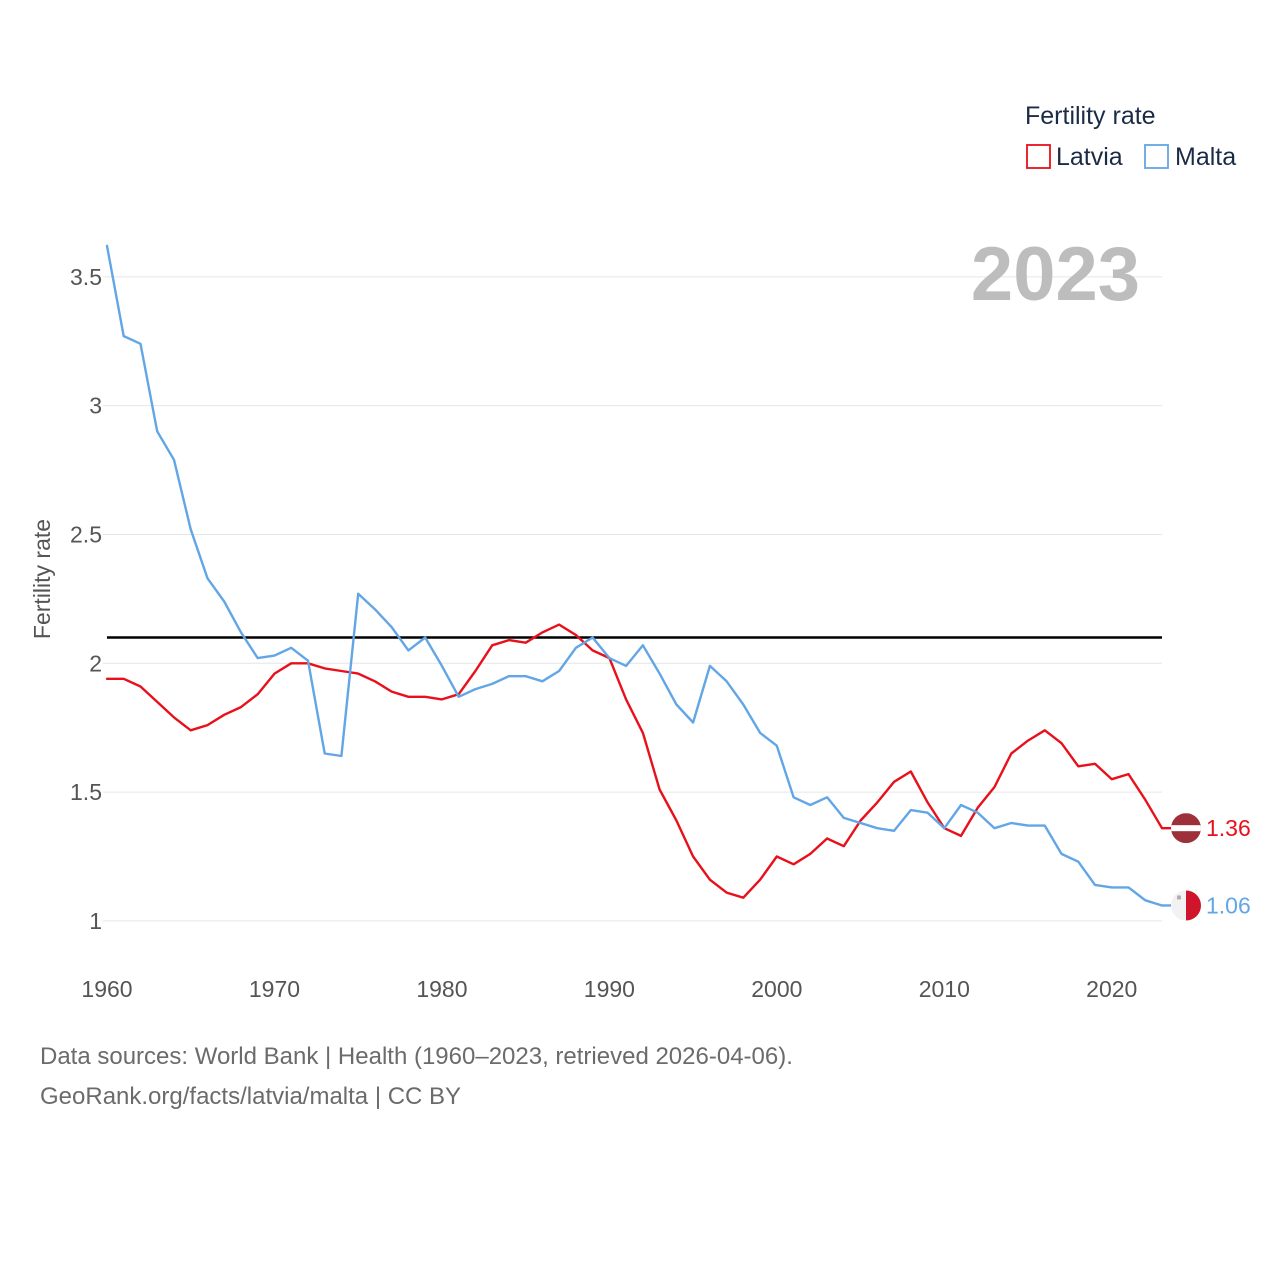  What do you see at coordinates (86, 599) in the screenshot?
I see `y-axis-ticks: 1 1.5 2 2.5 3 3.5` at bounding box center [86, 599].